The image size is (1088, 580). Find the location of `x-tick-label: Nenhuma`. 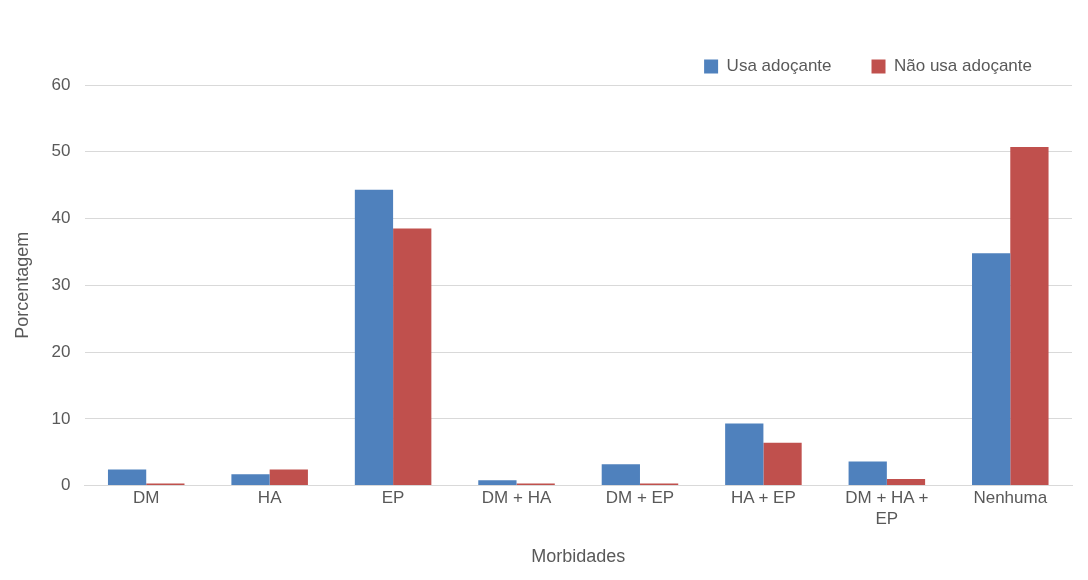

x-tick-label: Nenhuma is located at coordinates (1010, 498).